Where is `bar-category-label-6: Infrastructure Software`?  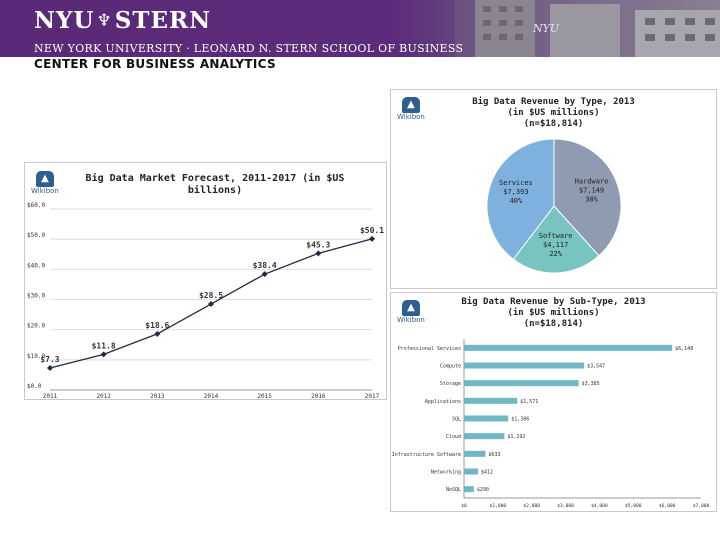 bar-category-label-6: Infrastructure Software is located at coordinates (426, 455).